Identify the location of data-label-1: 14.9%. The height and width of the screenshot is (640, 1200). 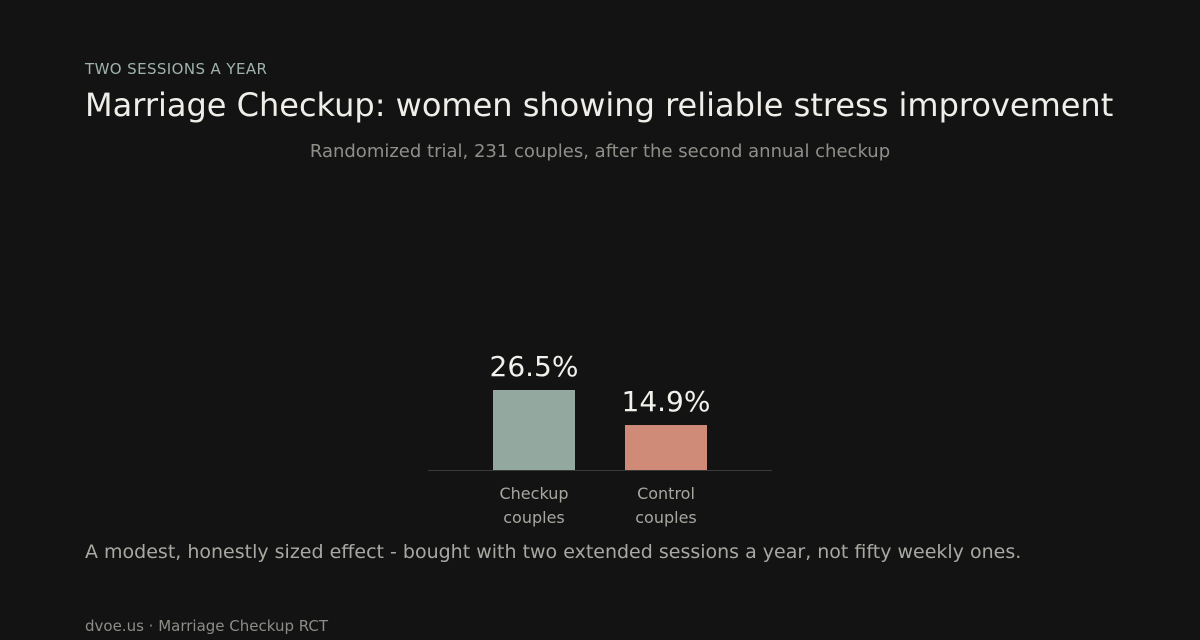
(666, 401).